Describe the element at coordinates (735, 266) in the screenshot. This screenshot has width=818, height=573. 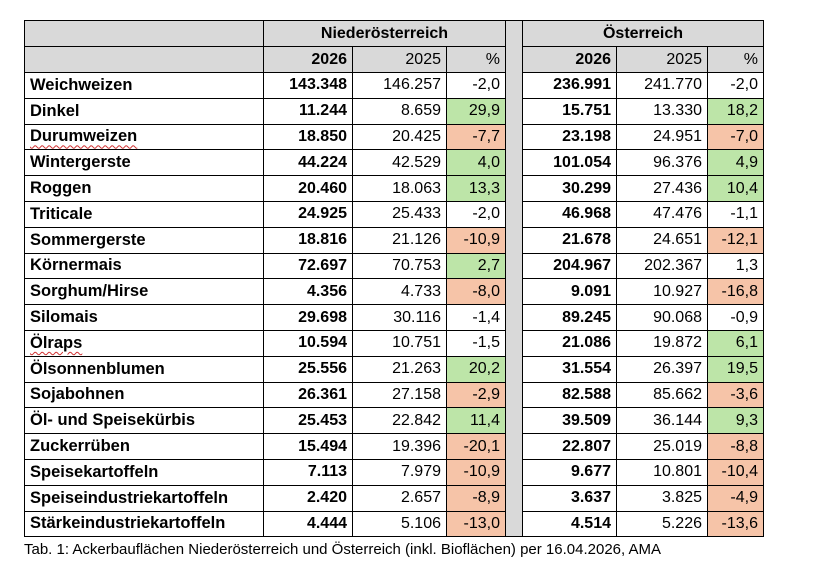
I see `at-change-pct: 1,3` at that location.